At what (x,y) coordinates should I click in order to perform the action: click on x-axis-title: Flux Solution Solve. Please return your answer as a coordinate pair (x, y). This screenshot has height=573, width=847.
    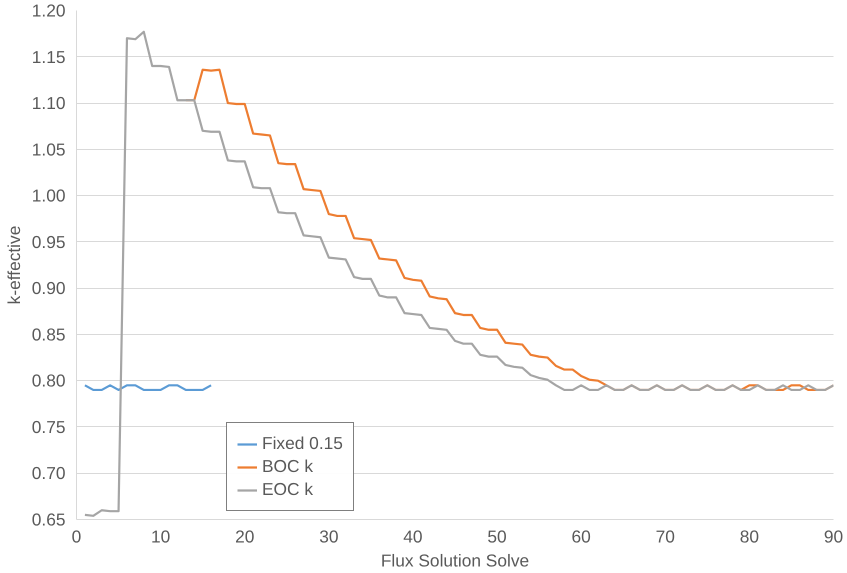
    Looking at the image, I should click on (455, 560).